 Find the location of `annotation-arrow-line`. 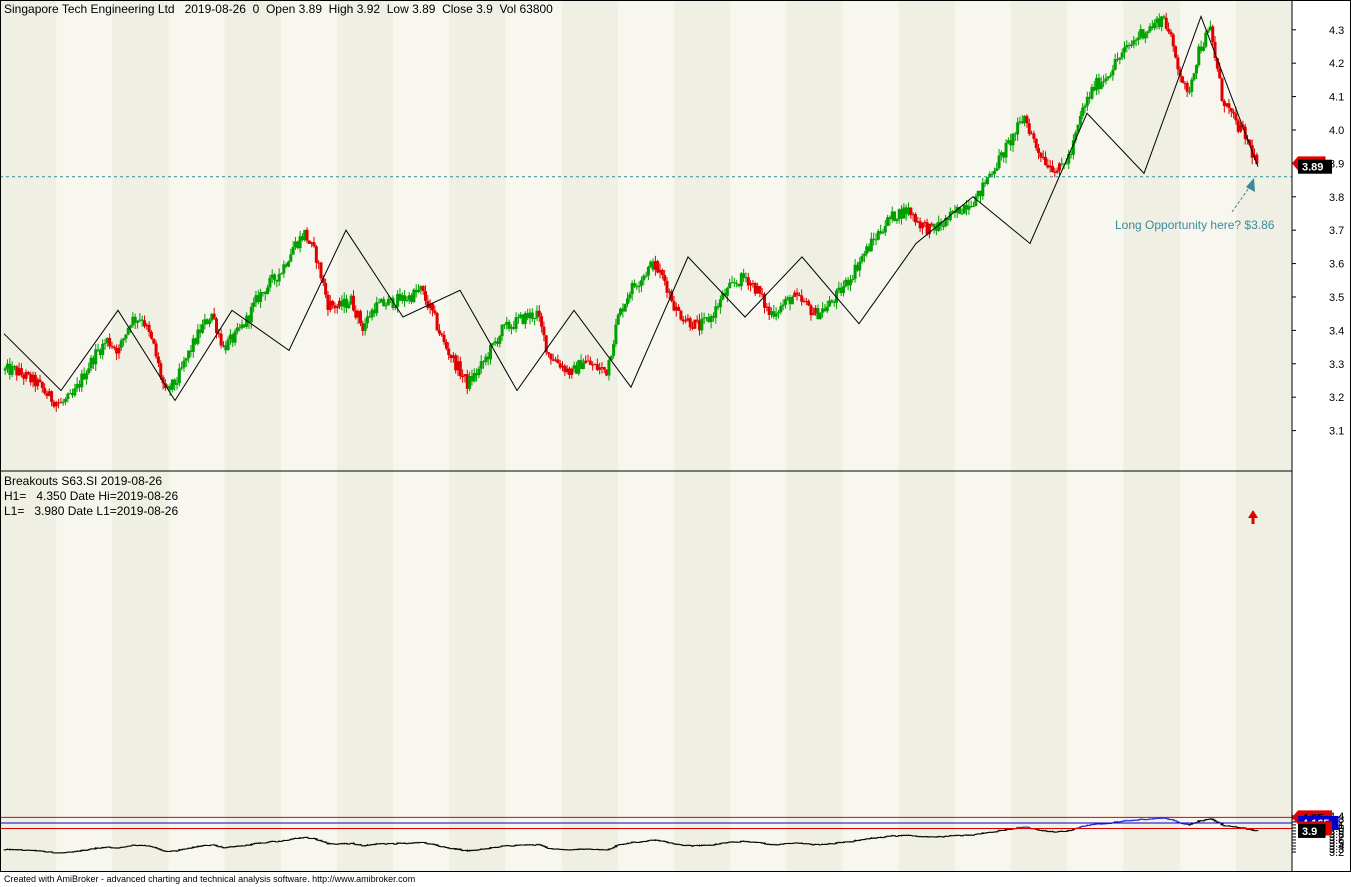

annotation-arrow-line is located at coordinates (1241, 198).